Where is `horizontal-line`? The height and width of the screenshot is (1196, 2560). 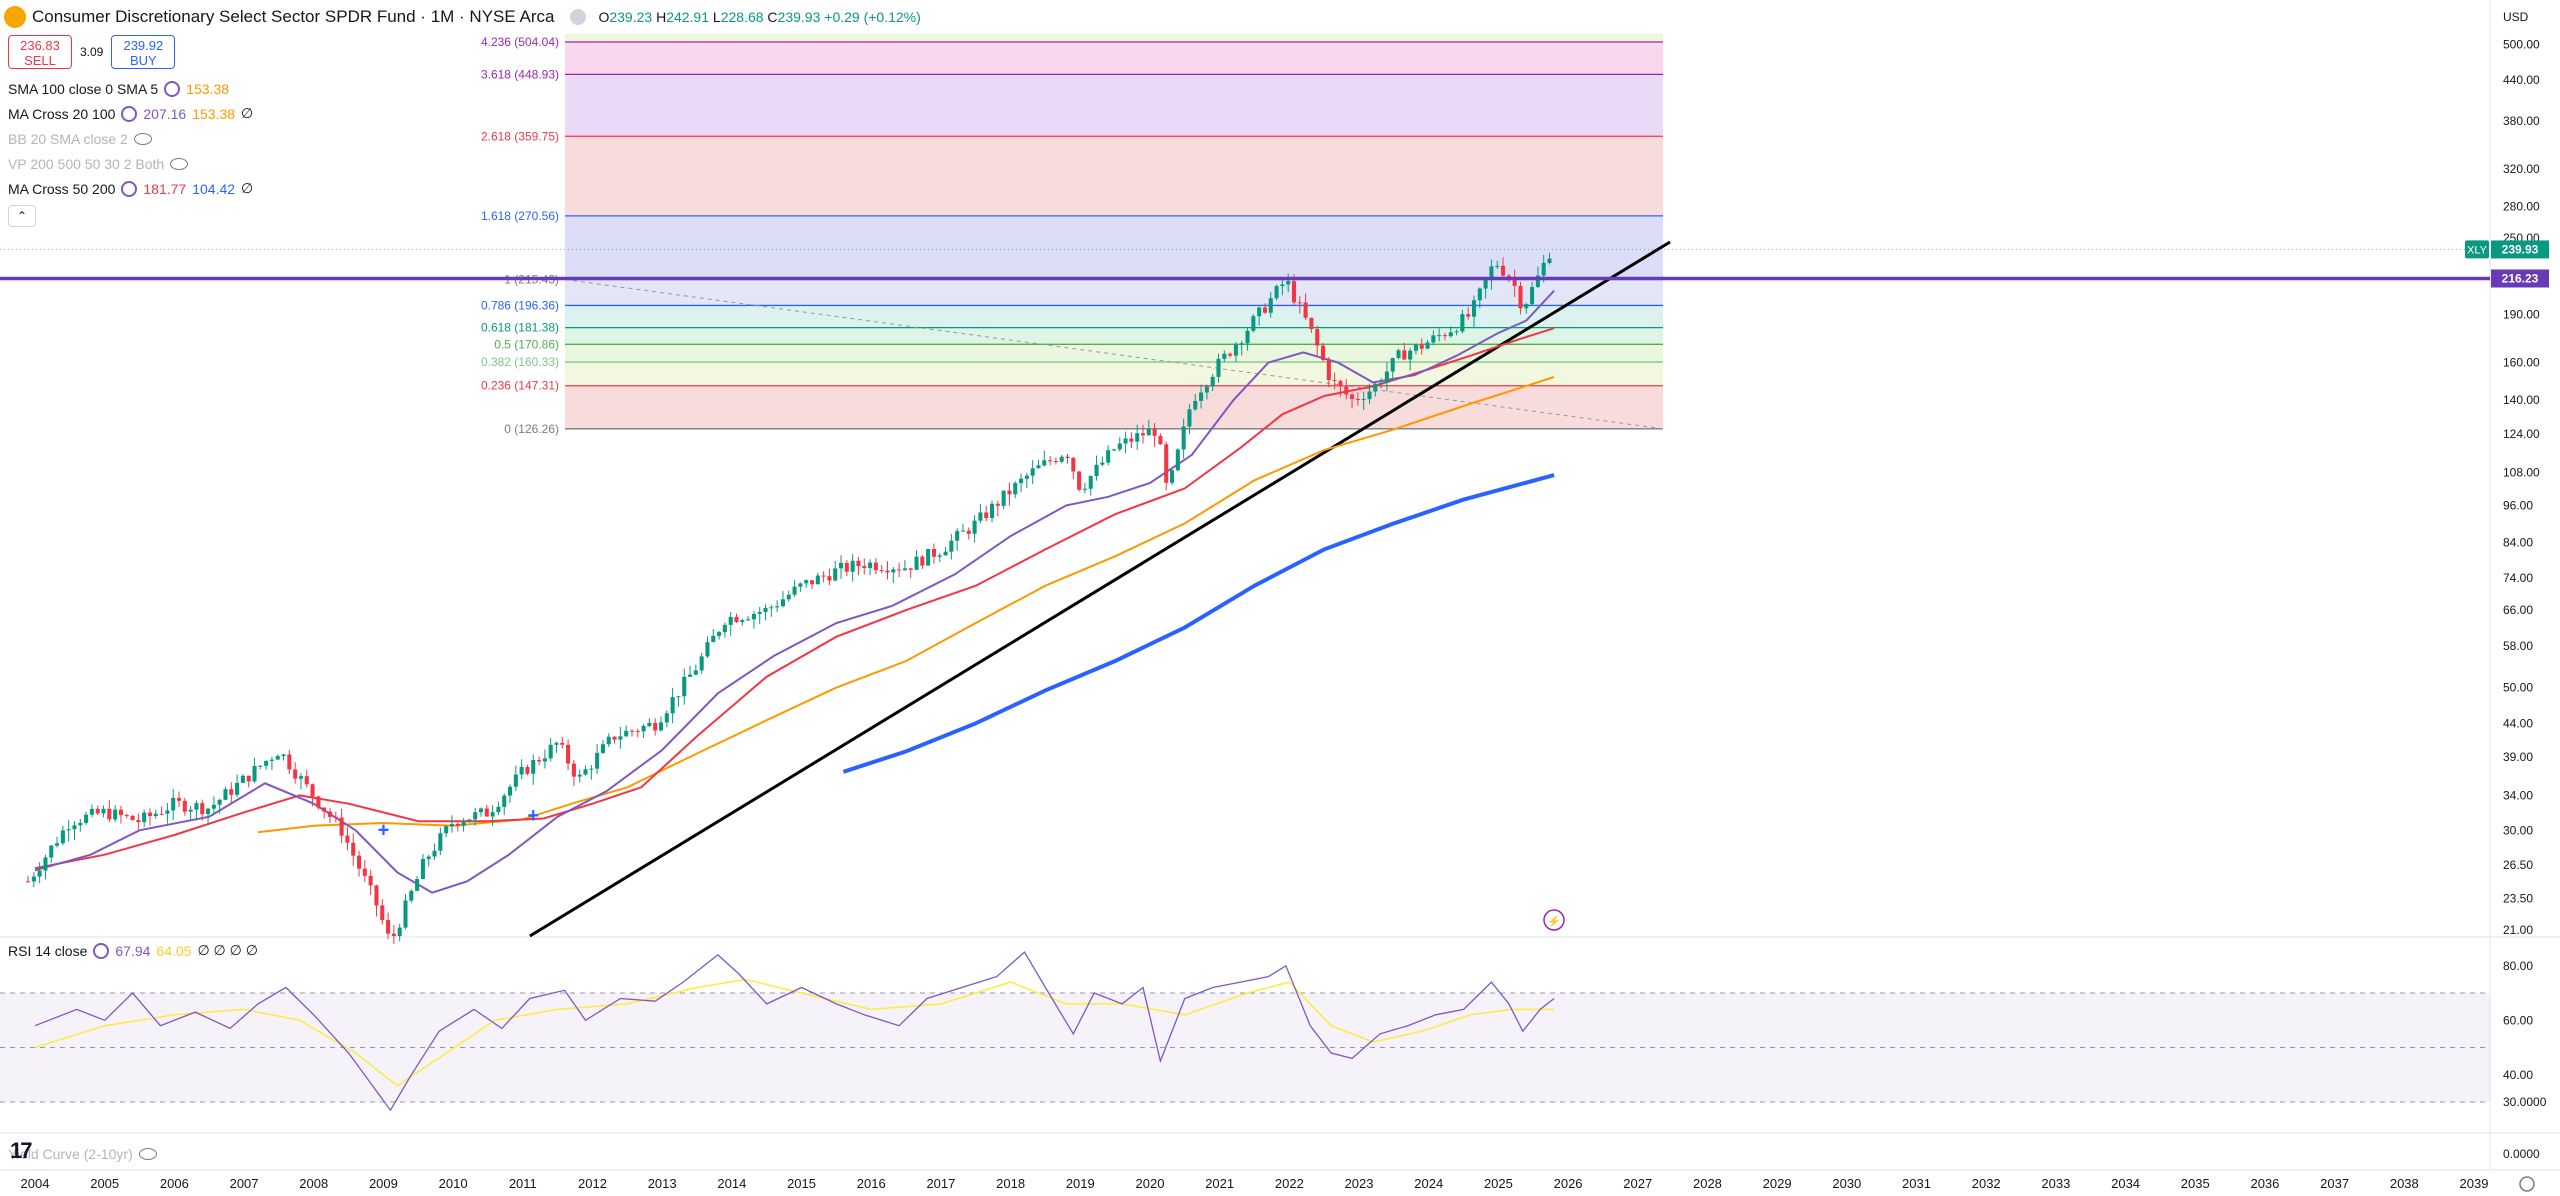
horizontal-line is located at coordinates (1245, 264).